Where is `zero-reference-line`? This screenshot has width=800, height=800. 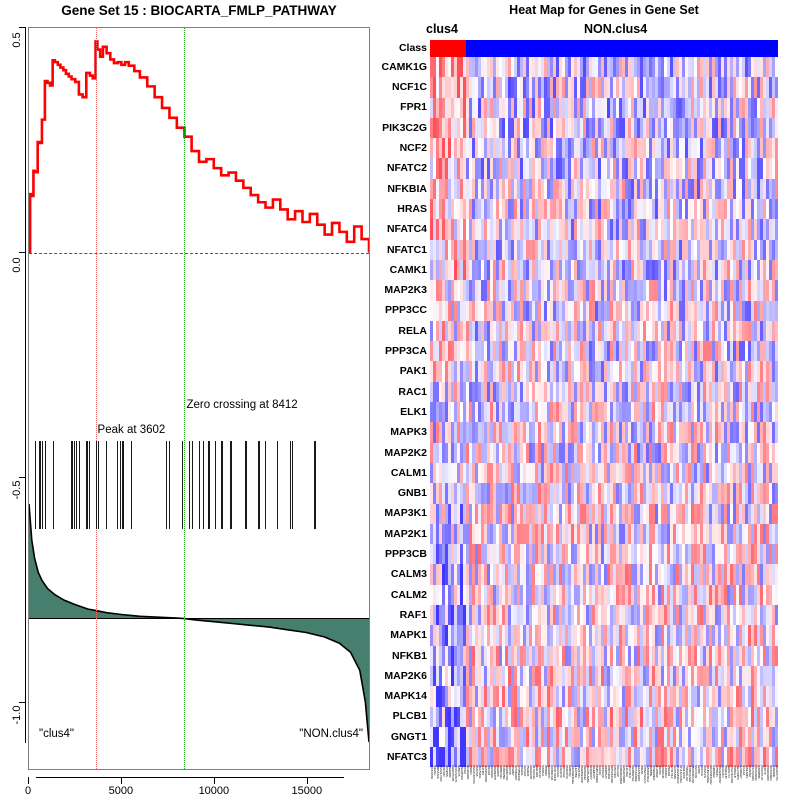 zero-reference-line is located at coordinates (199, 253).